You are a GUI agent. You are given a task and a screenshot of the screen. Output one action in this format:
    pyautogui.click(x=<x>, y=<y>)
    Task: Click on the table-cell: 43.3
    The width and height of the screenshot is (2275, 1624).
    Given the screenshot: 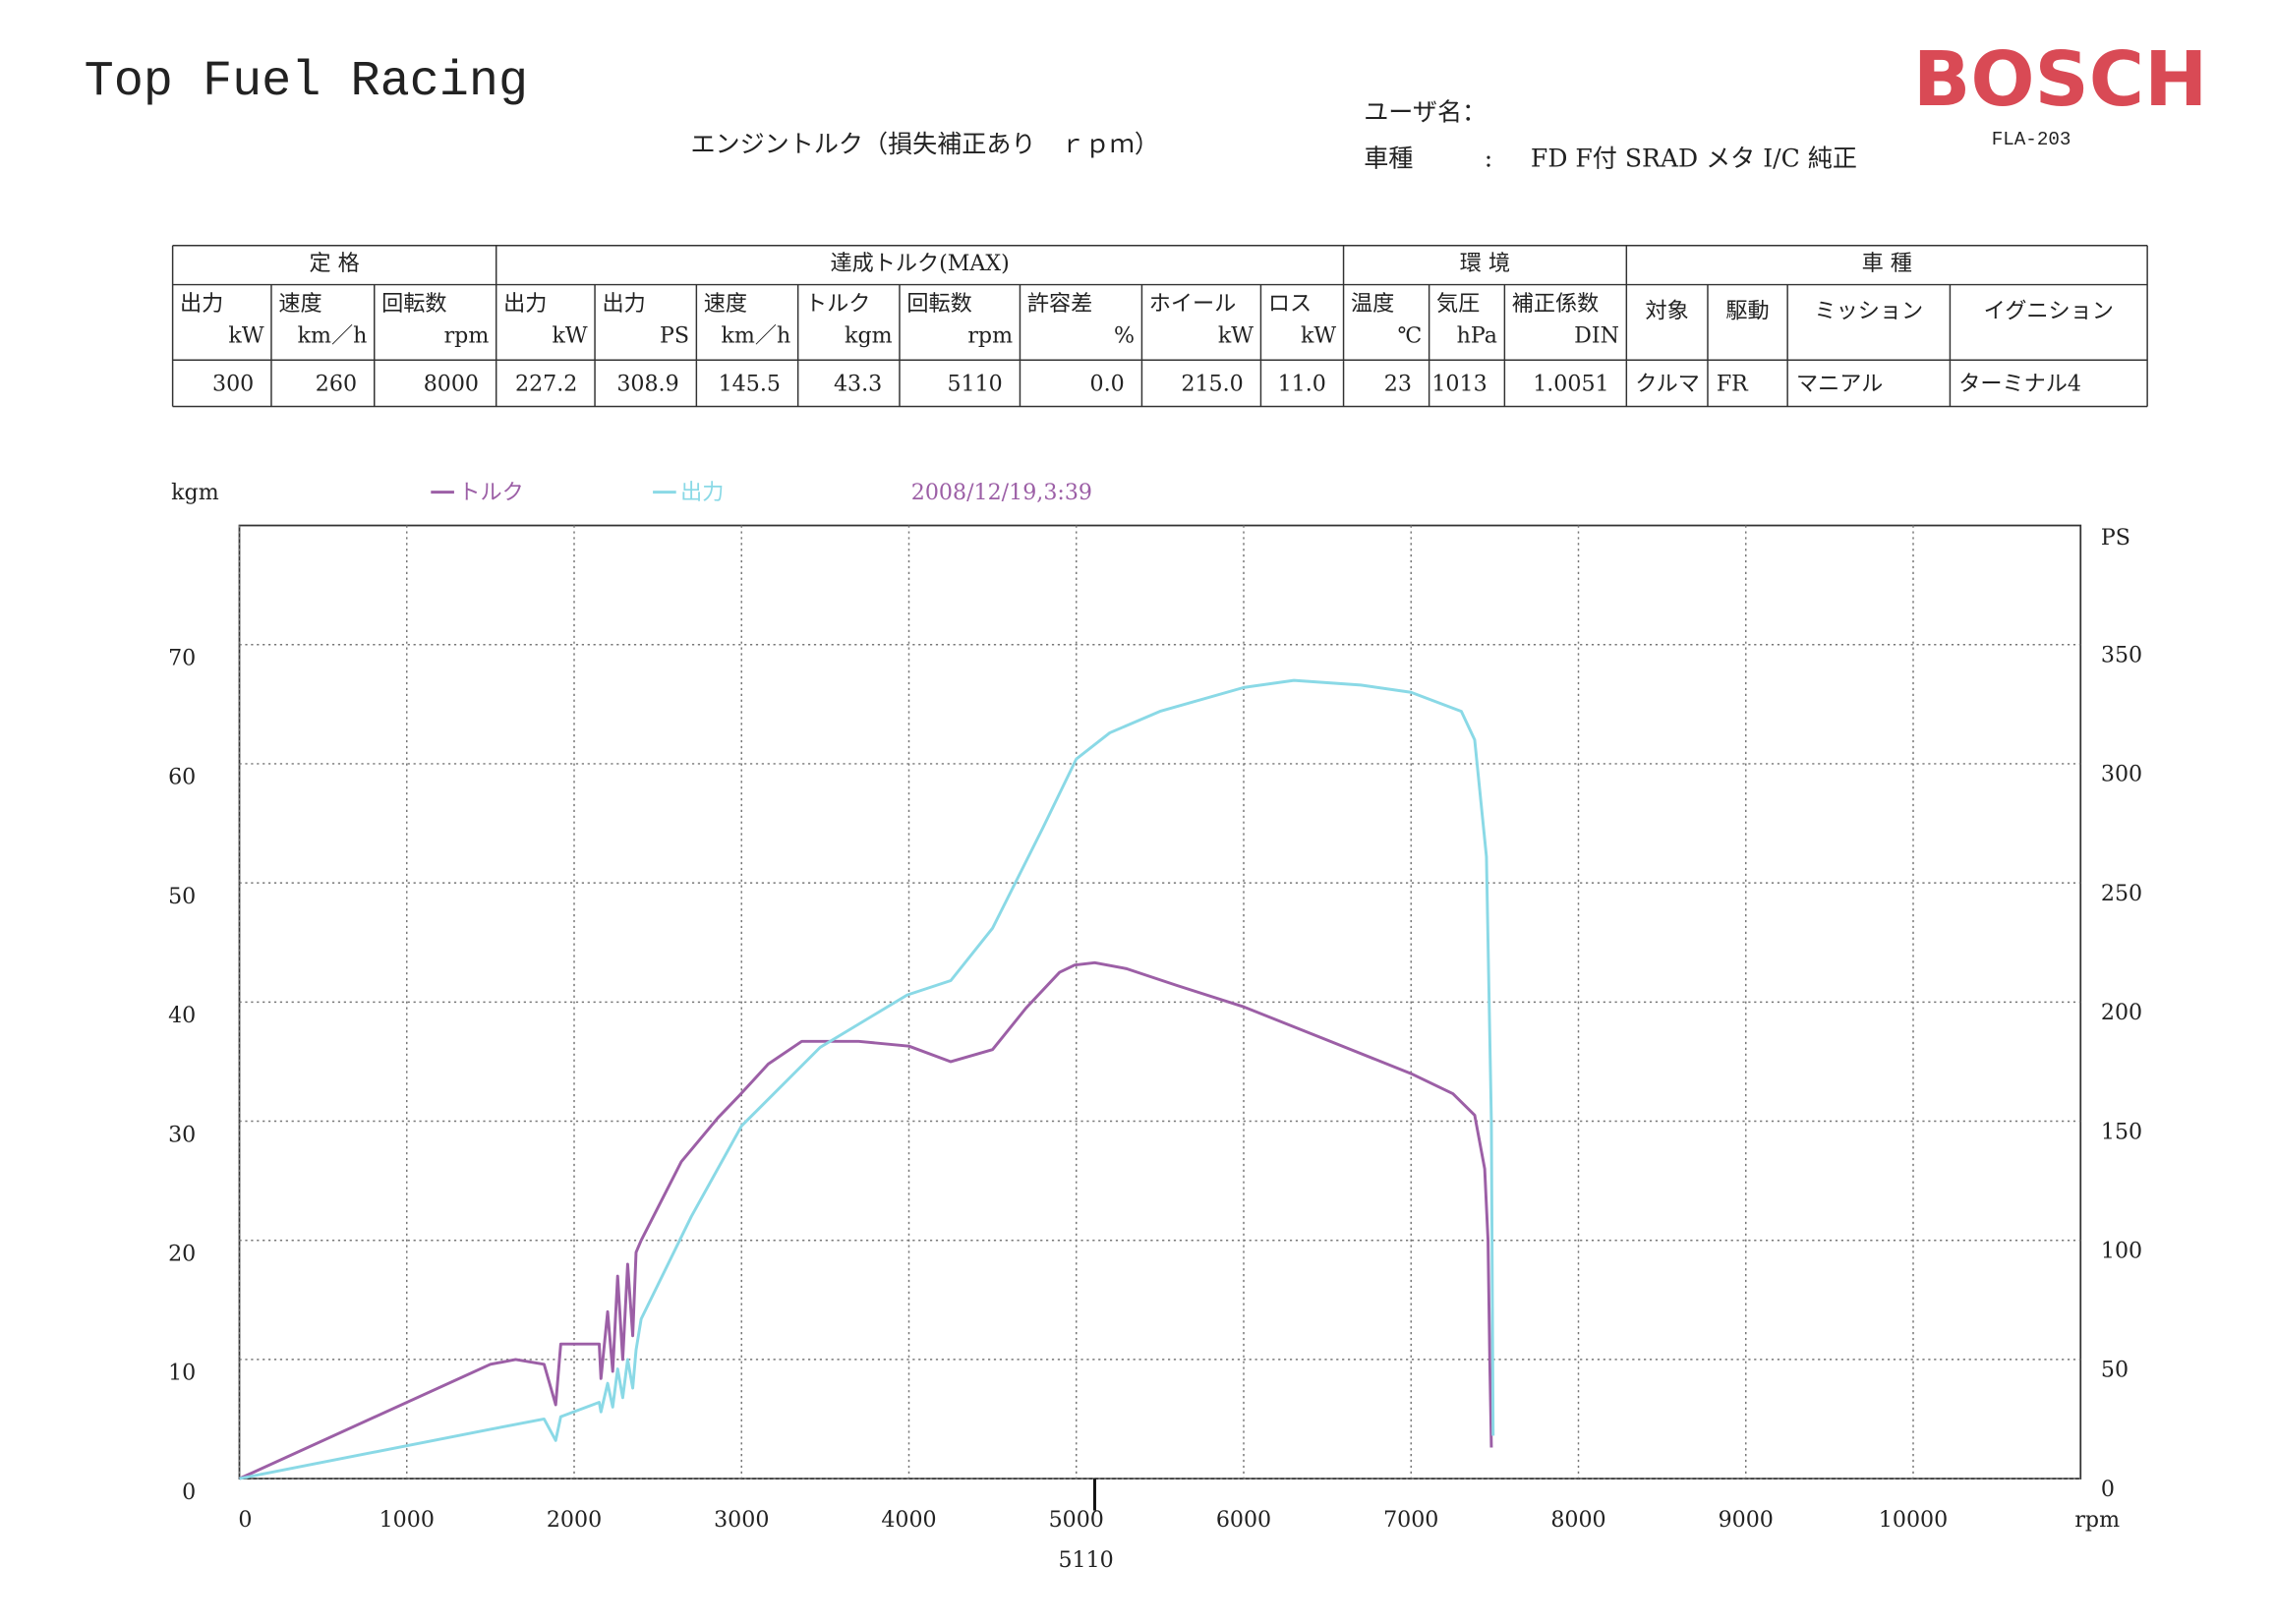 What is the action you would take?
    pyautogui.click(x=858, y=383)
    